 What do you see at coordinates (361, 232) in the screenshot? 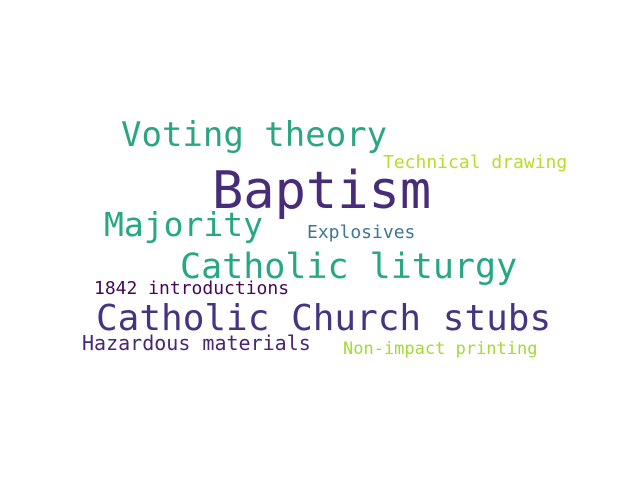
I see `word-explosives: Explosives` at bounding box center [361, 232].